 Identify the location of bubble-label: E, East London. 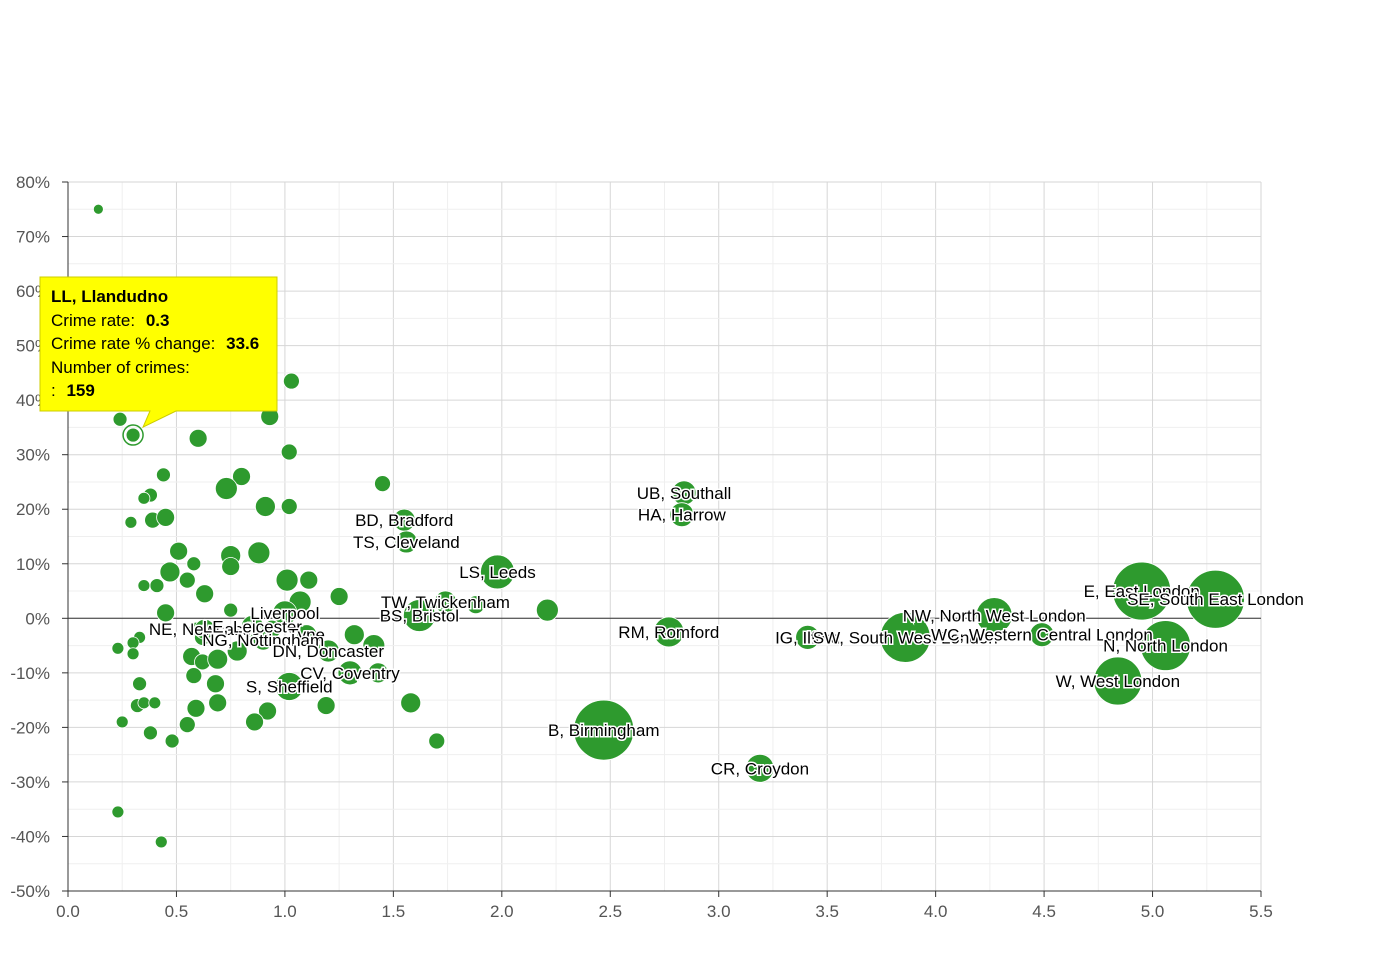
(1142, 591).